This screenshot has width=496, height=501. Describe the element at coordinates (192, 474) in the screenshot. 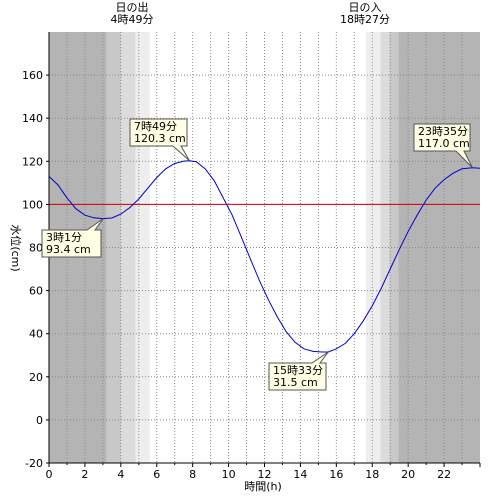

I see `x-tick-label: 8` at that location.